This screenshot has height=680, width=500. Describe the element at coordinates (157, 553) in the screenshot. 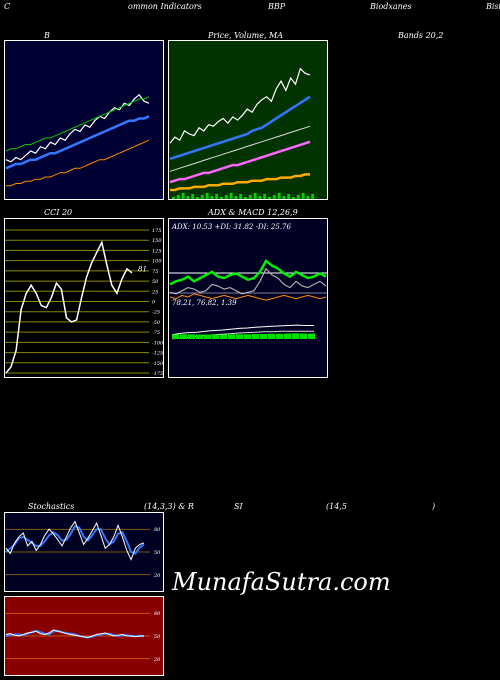

I see `stochastics-tick-label: 50` at that location.